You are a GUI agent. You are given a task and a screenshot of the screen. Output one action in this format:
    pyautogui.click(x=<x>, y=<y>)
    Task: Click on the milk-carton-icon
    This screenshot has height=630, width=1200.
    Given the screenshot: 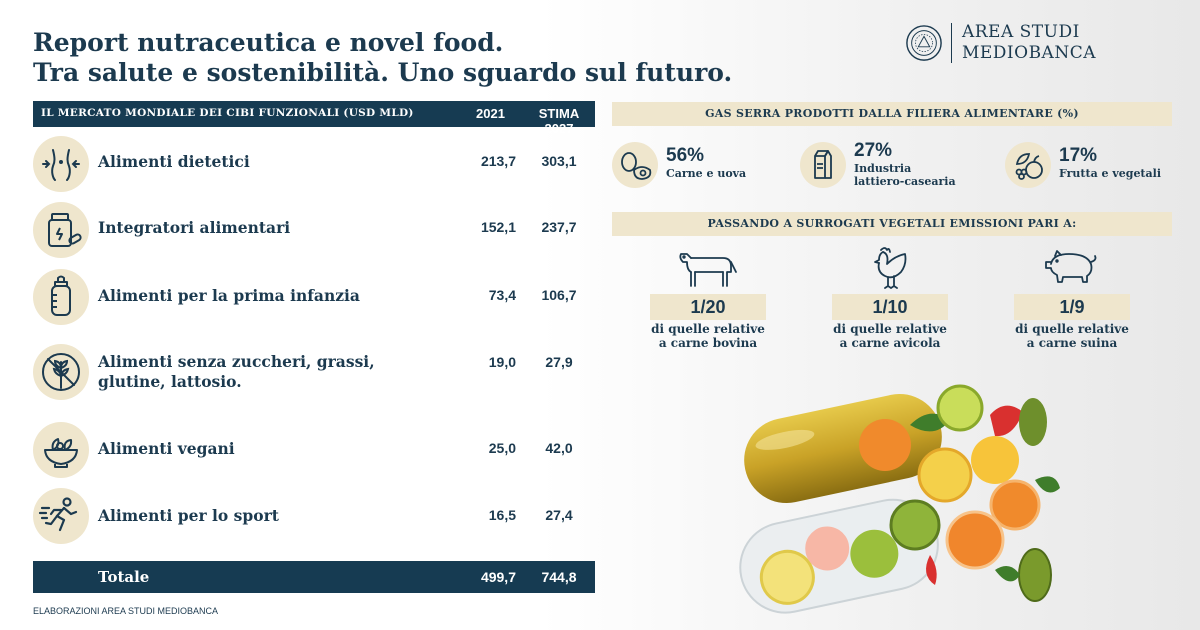 What is the action you would take?
    pyautogui.click(x=823, y=165)
    